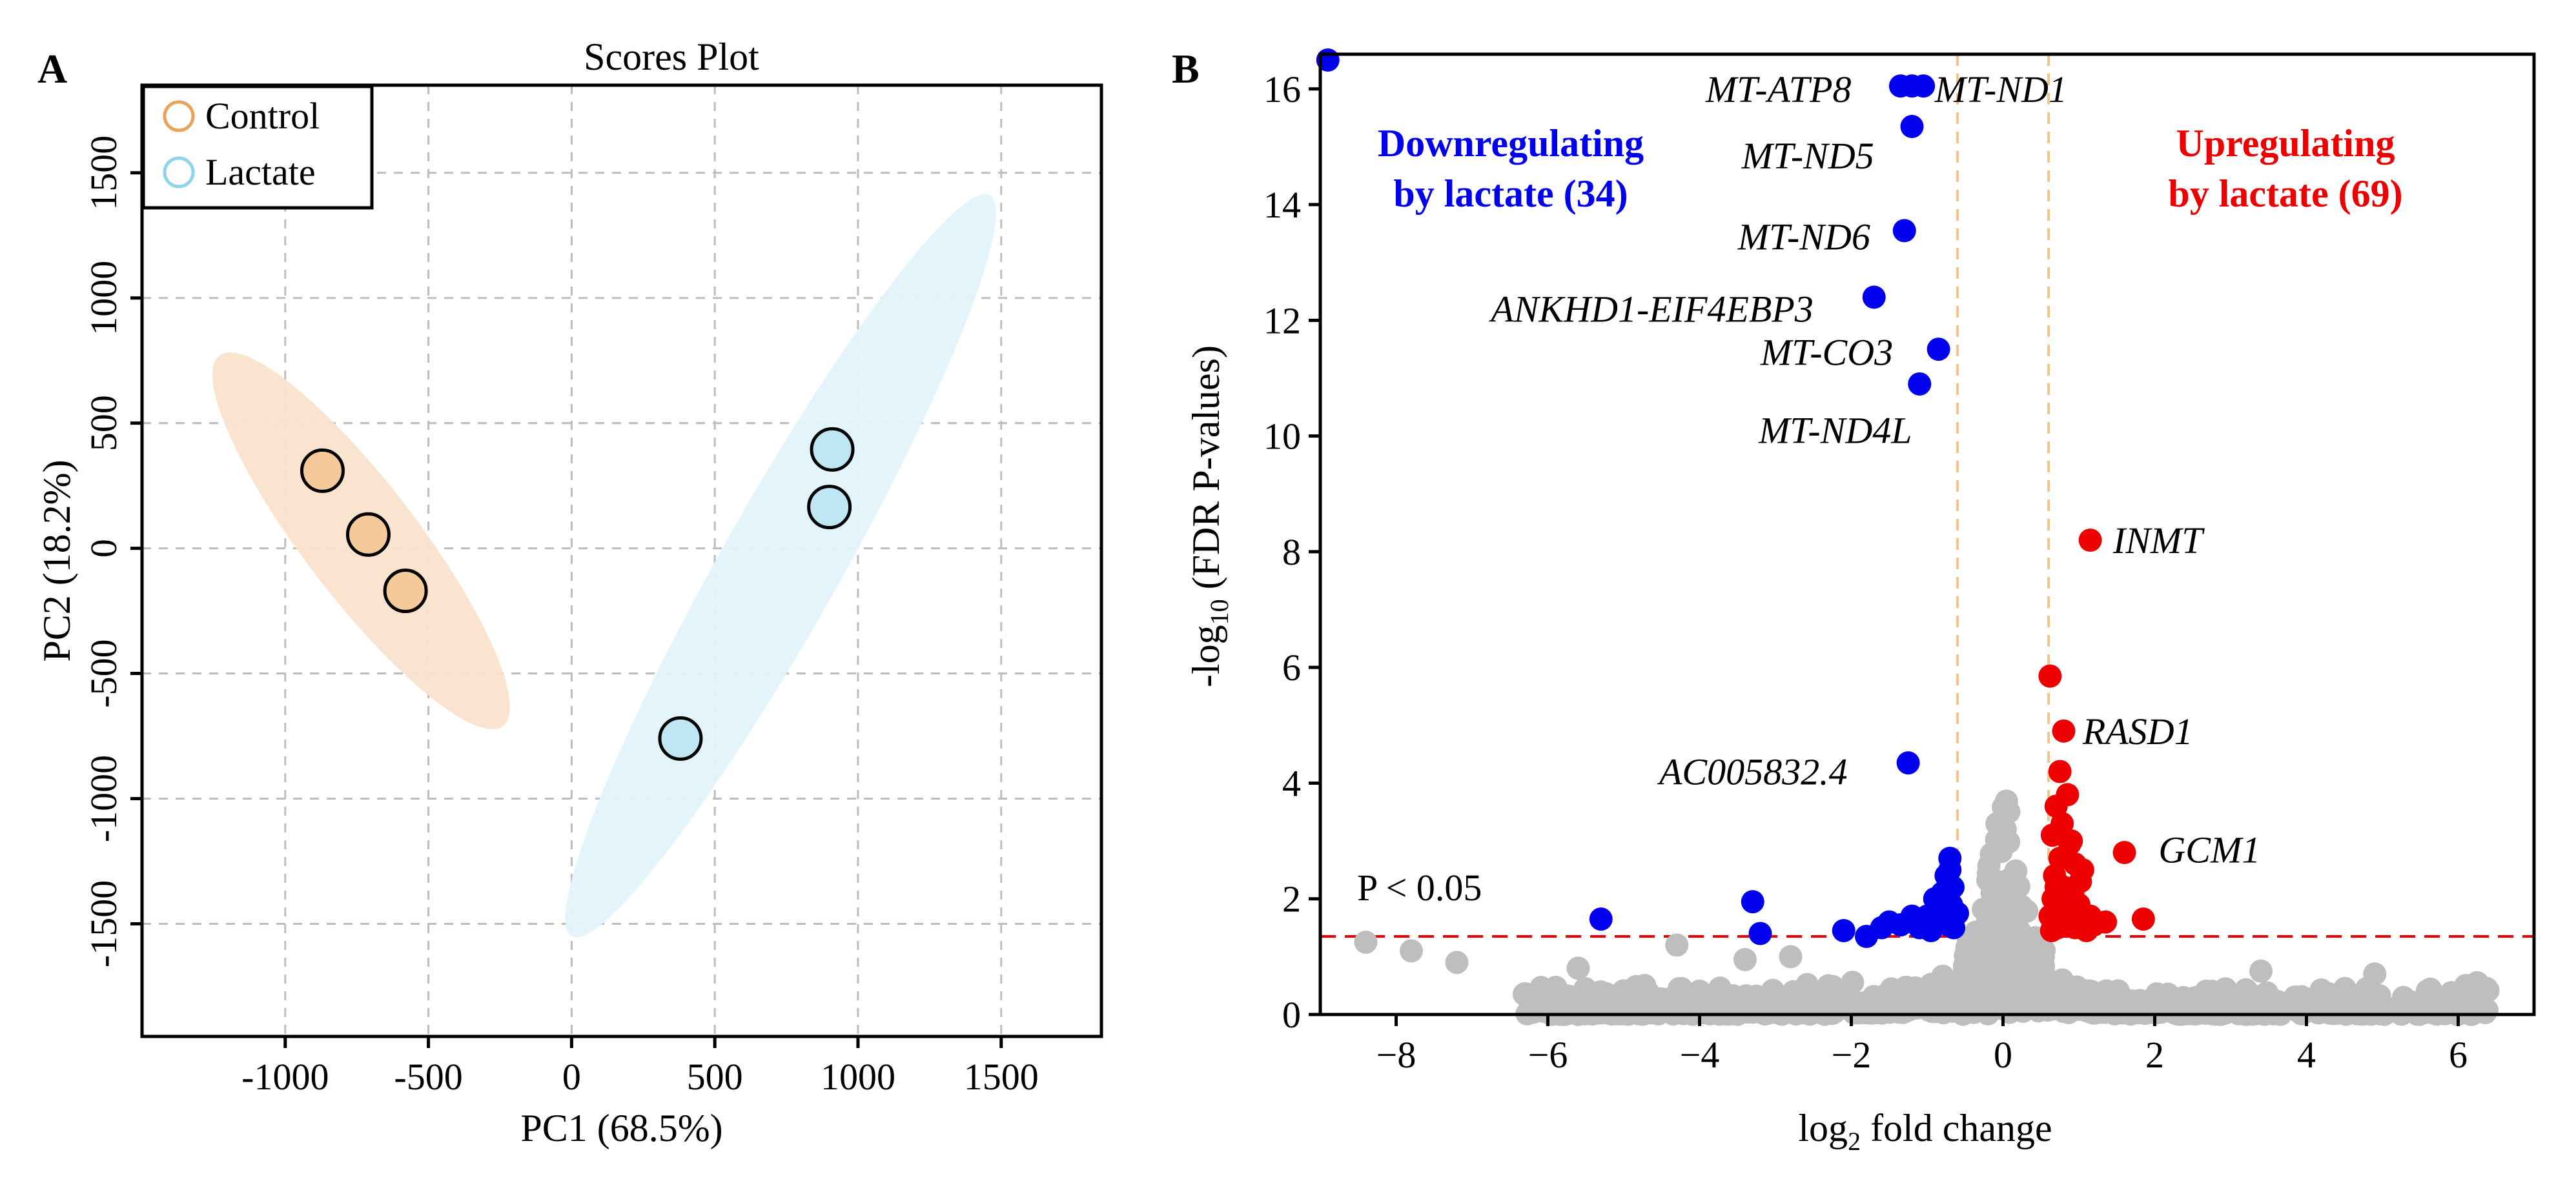 The image size is (2576, 1181). I want to click on gene-label: GCM1, so click(2209, 850).